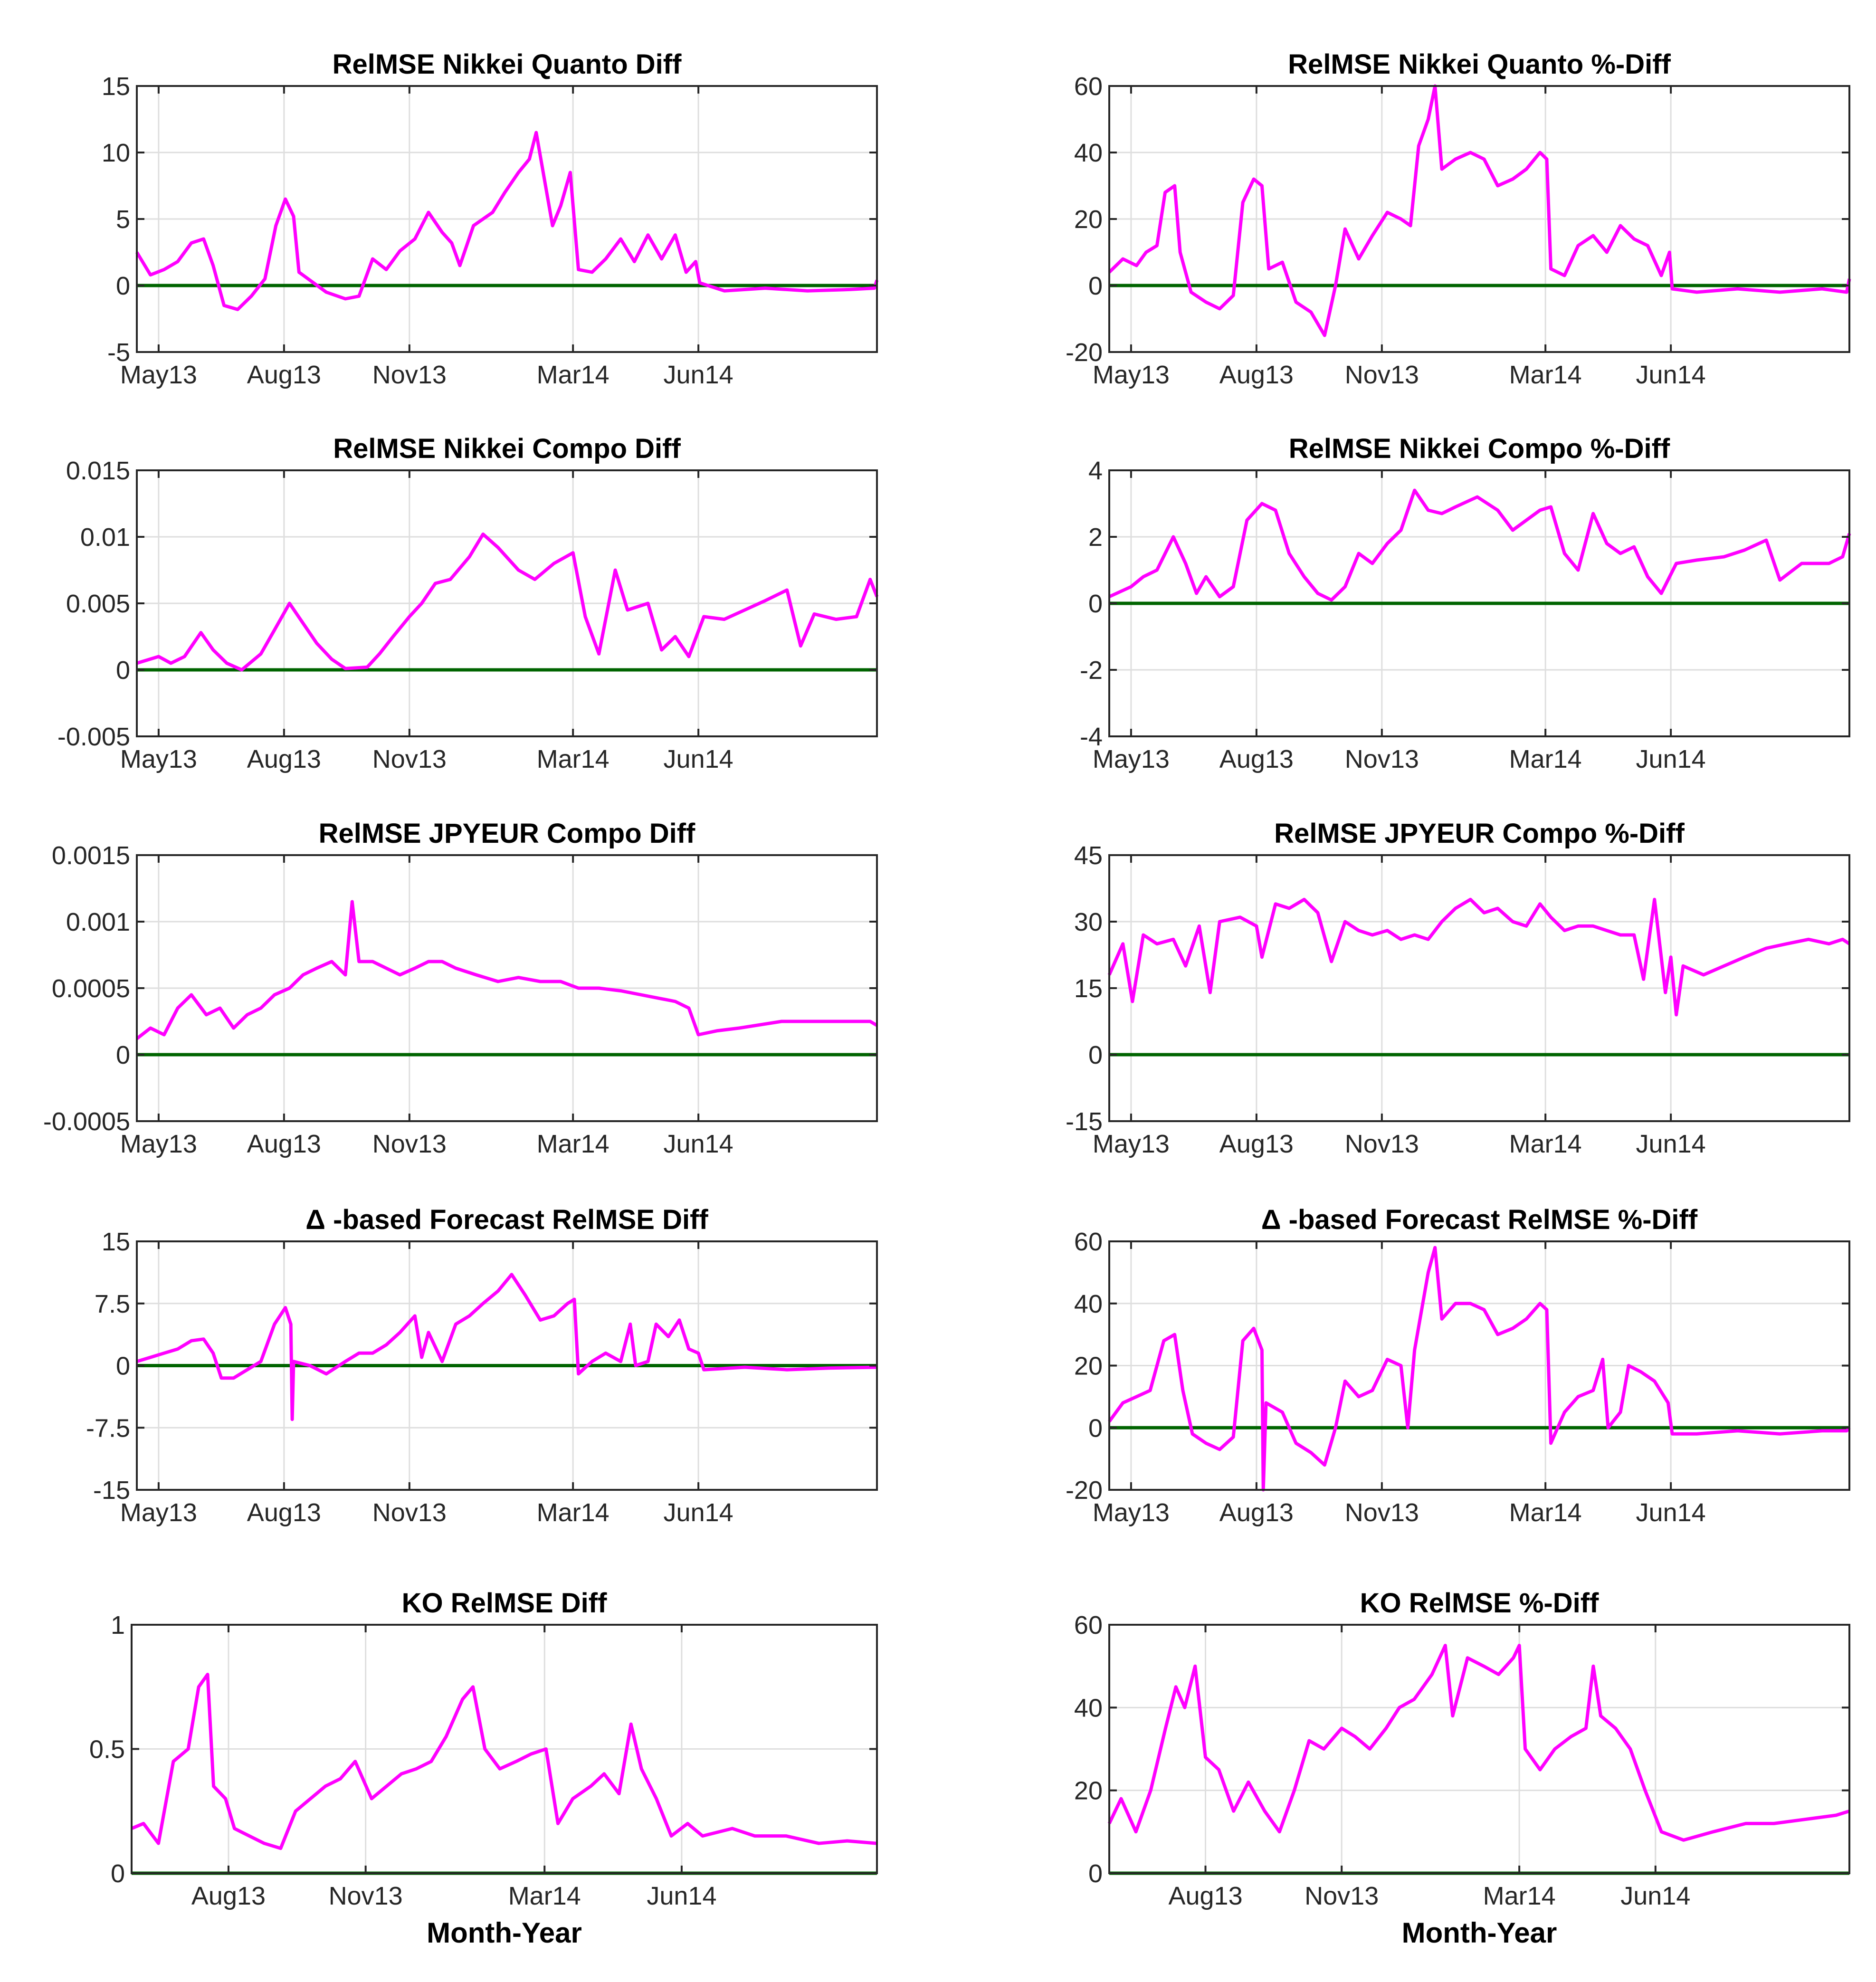 The width and height of the screenshot is (1876, 1982). Describe the element at coordinates (112, 1304) in the screenshot. I see `y-tick-label: 7.5` at that location.